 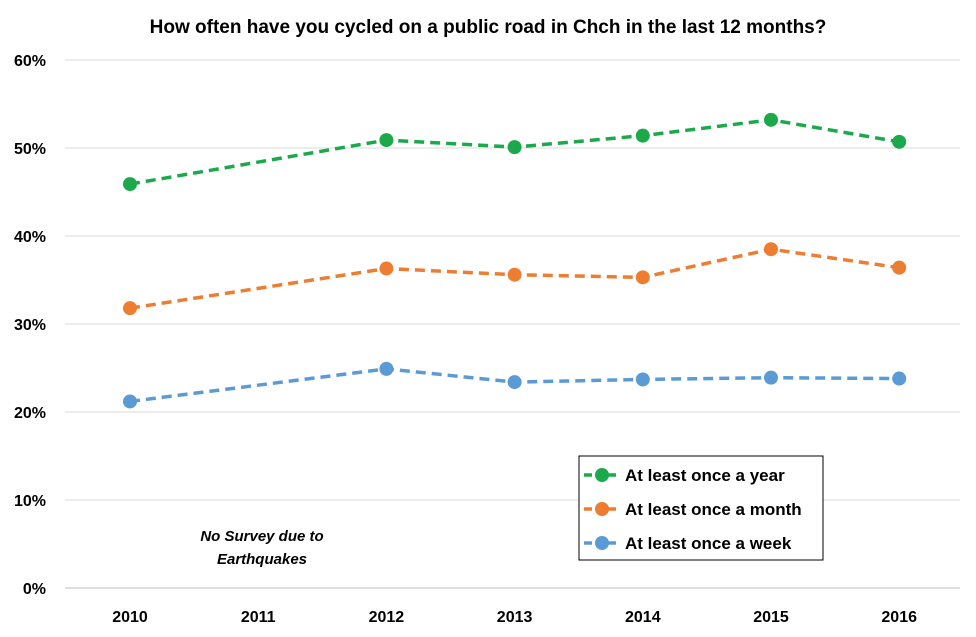 What do you see at coordinates (30, 413) in the screenshot?
I see `y-tick-label: 20%` at bounding box center [30, 413].